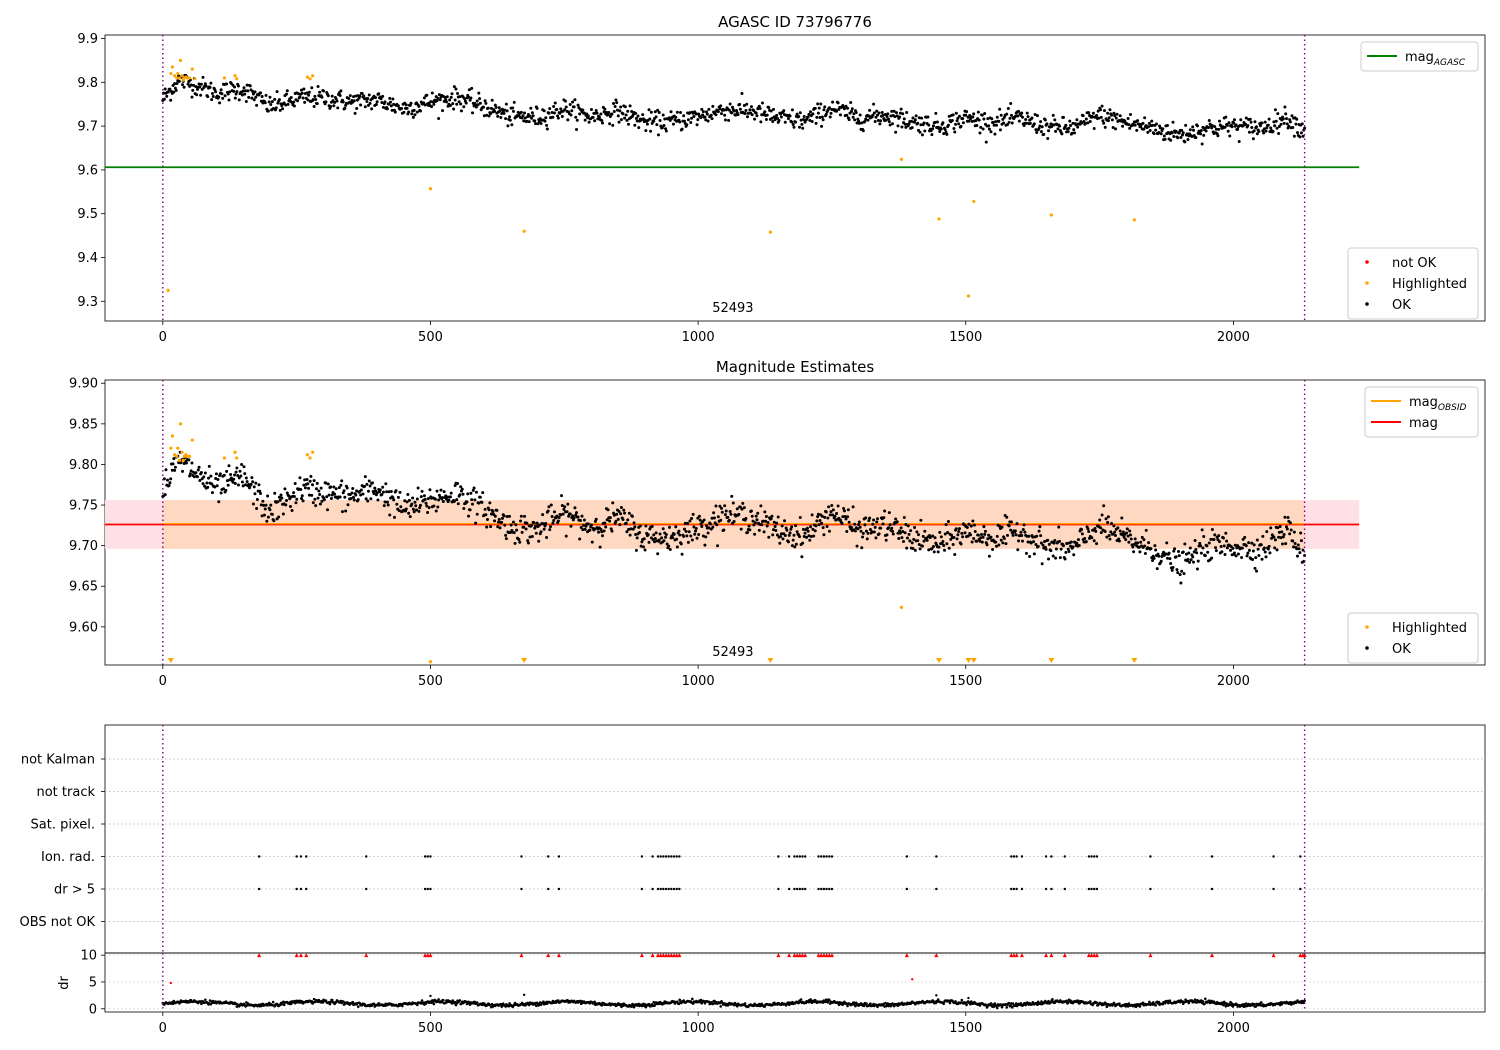 The height and width of the screenshot is (1050, 1500). Describe the element at coordinates (558, 955) in the screenshot. I see `dr-clipped-marker` at that location.